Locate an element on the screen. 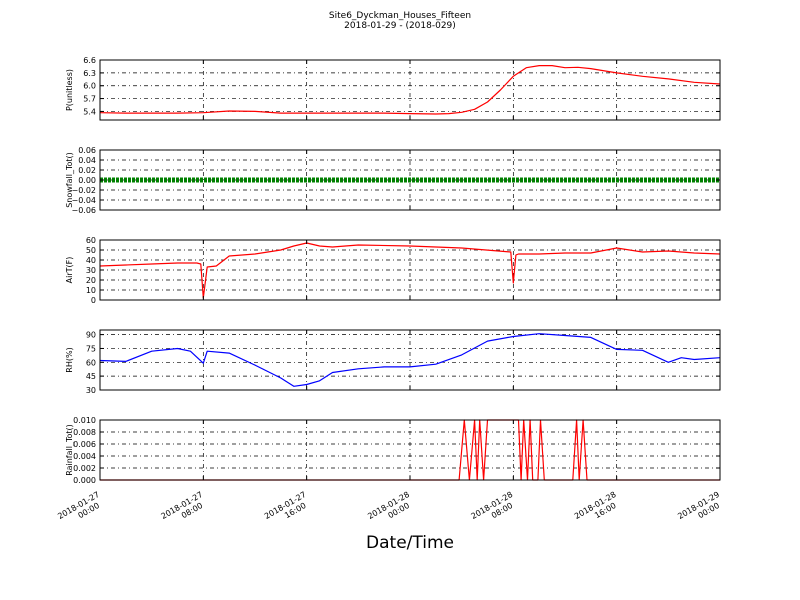  y-axis-label: RH(%) is located at coordinates (69, 359).